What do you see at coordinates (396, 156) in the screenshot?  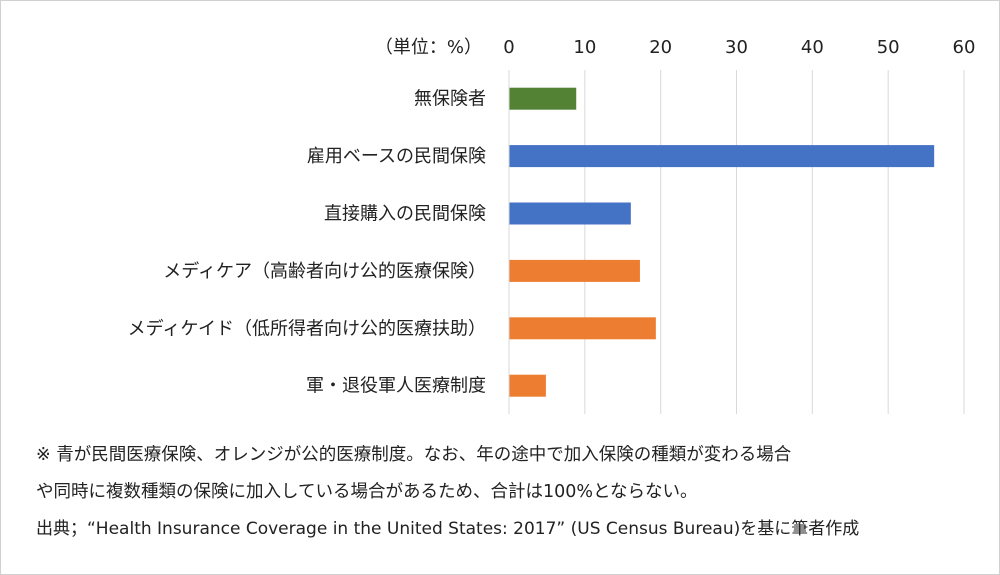 I see `category-label: 雇用ベースの民間保険` at bounding box center [396, 156].